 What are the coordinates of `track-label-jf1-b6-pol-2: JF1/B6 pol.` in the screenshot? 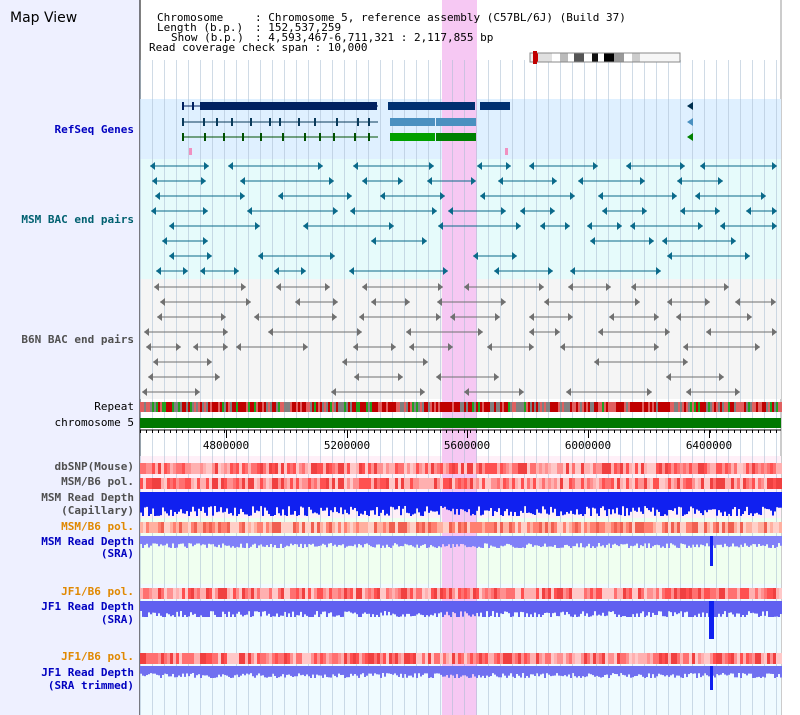 It's located at (97, 656).